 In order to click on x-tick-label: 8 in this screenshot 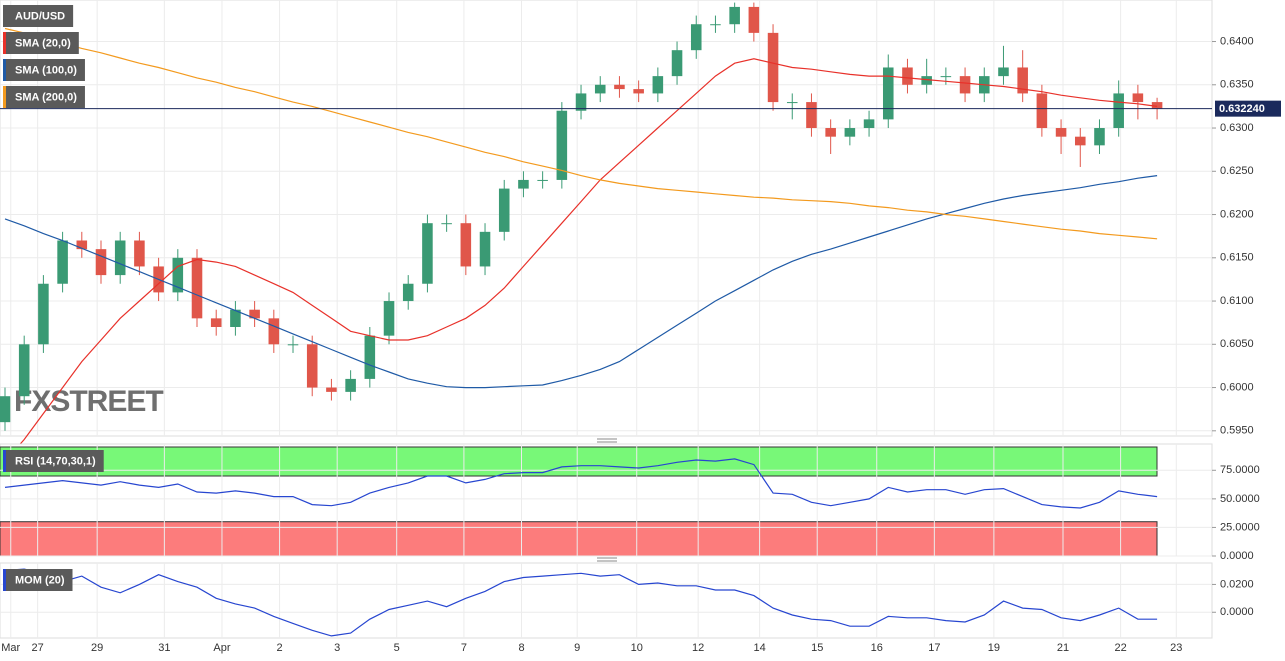, I will do `click(521, 648)`.